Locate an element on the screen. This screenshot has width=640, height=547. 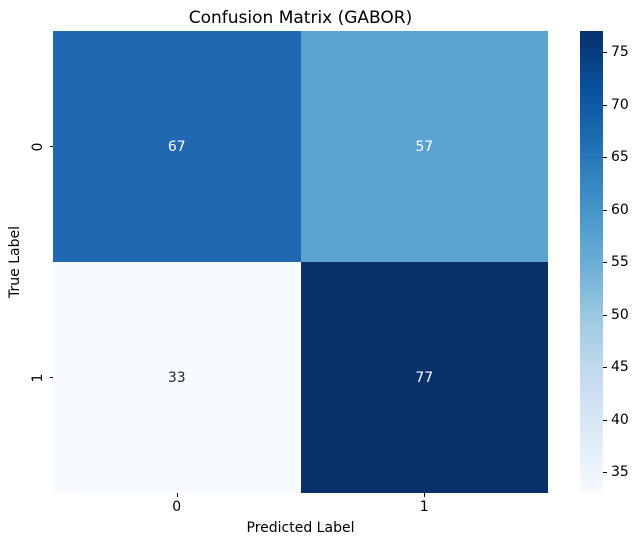
cell-value: 33 is located at coordinates (176, 377).